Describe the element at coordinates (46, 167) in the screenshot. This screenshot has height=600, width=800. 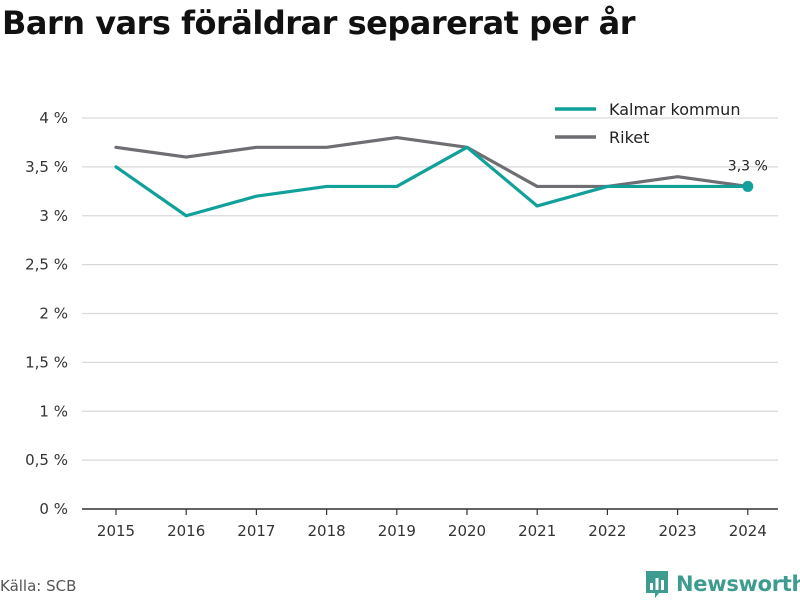
I see `y-tick-label: 3,5 %` at that location.